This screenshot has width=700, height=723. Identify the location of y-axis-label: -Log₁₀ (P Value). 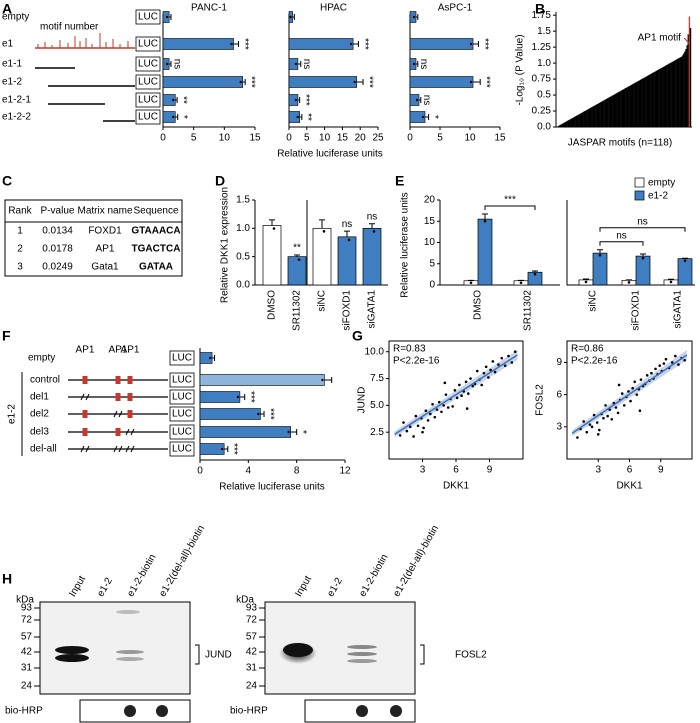
(520, 69).